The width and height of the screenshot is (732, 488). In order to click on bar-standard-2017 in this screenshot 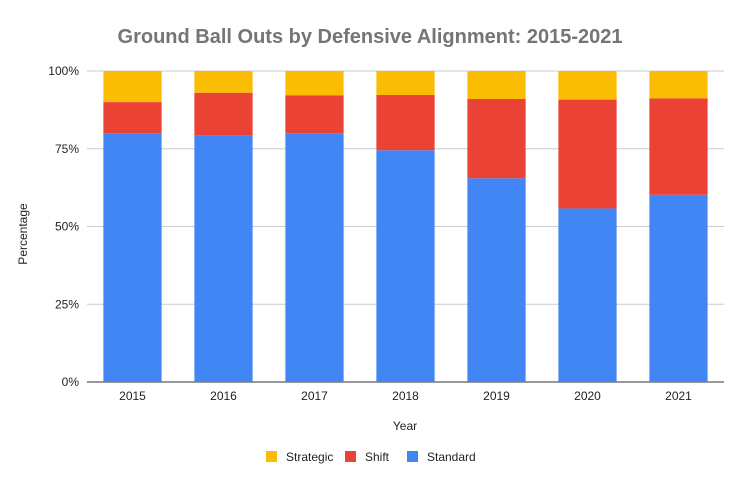, I will do `click(314, 257)`.